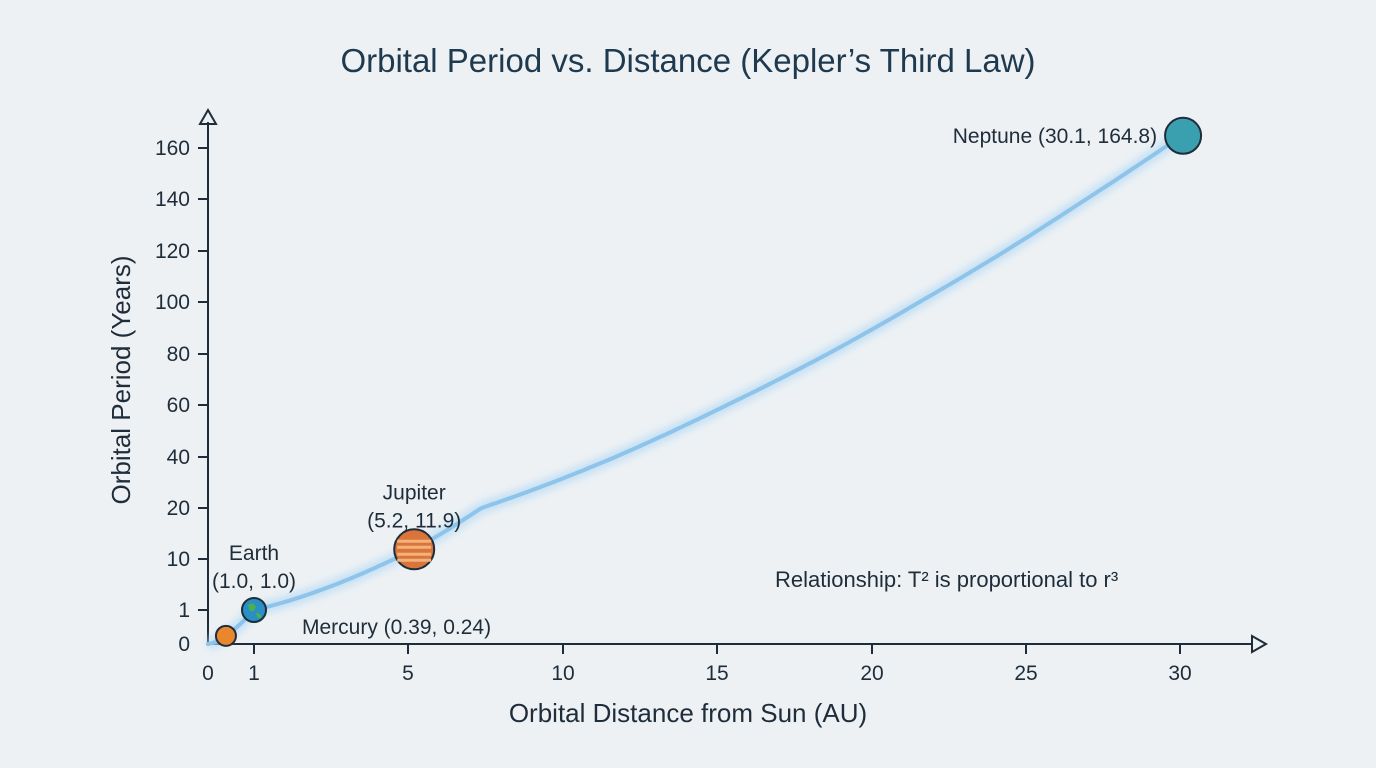 This screenshot has width=1376, height=768. I want to click on jupiter-label-name: Jupiter, so click(414, 492).